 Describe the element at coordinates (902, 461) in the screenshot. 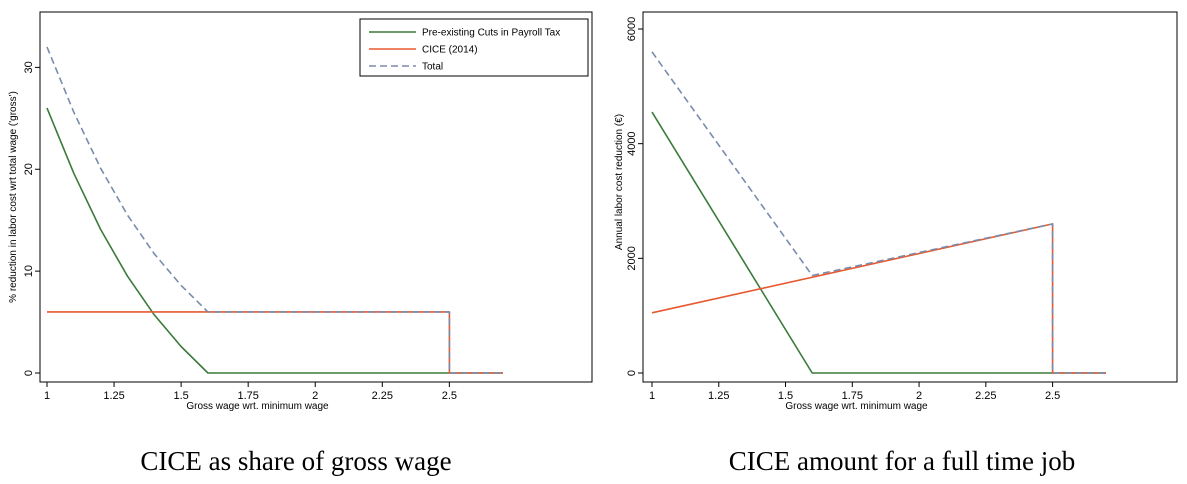

I see `chart-caption-right: CICE amount for a full time job` at that location.